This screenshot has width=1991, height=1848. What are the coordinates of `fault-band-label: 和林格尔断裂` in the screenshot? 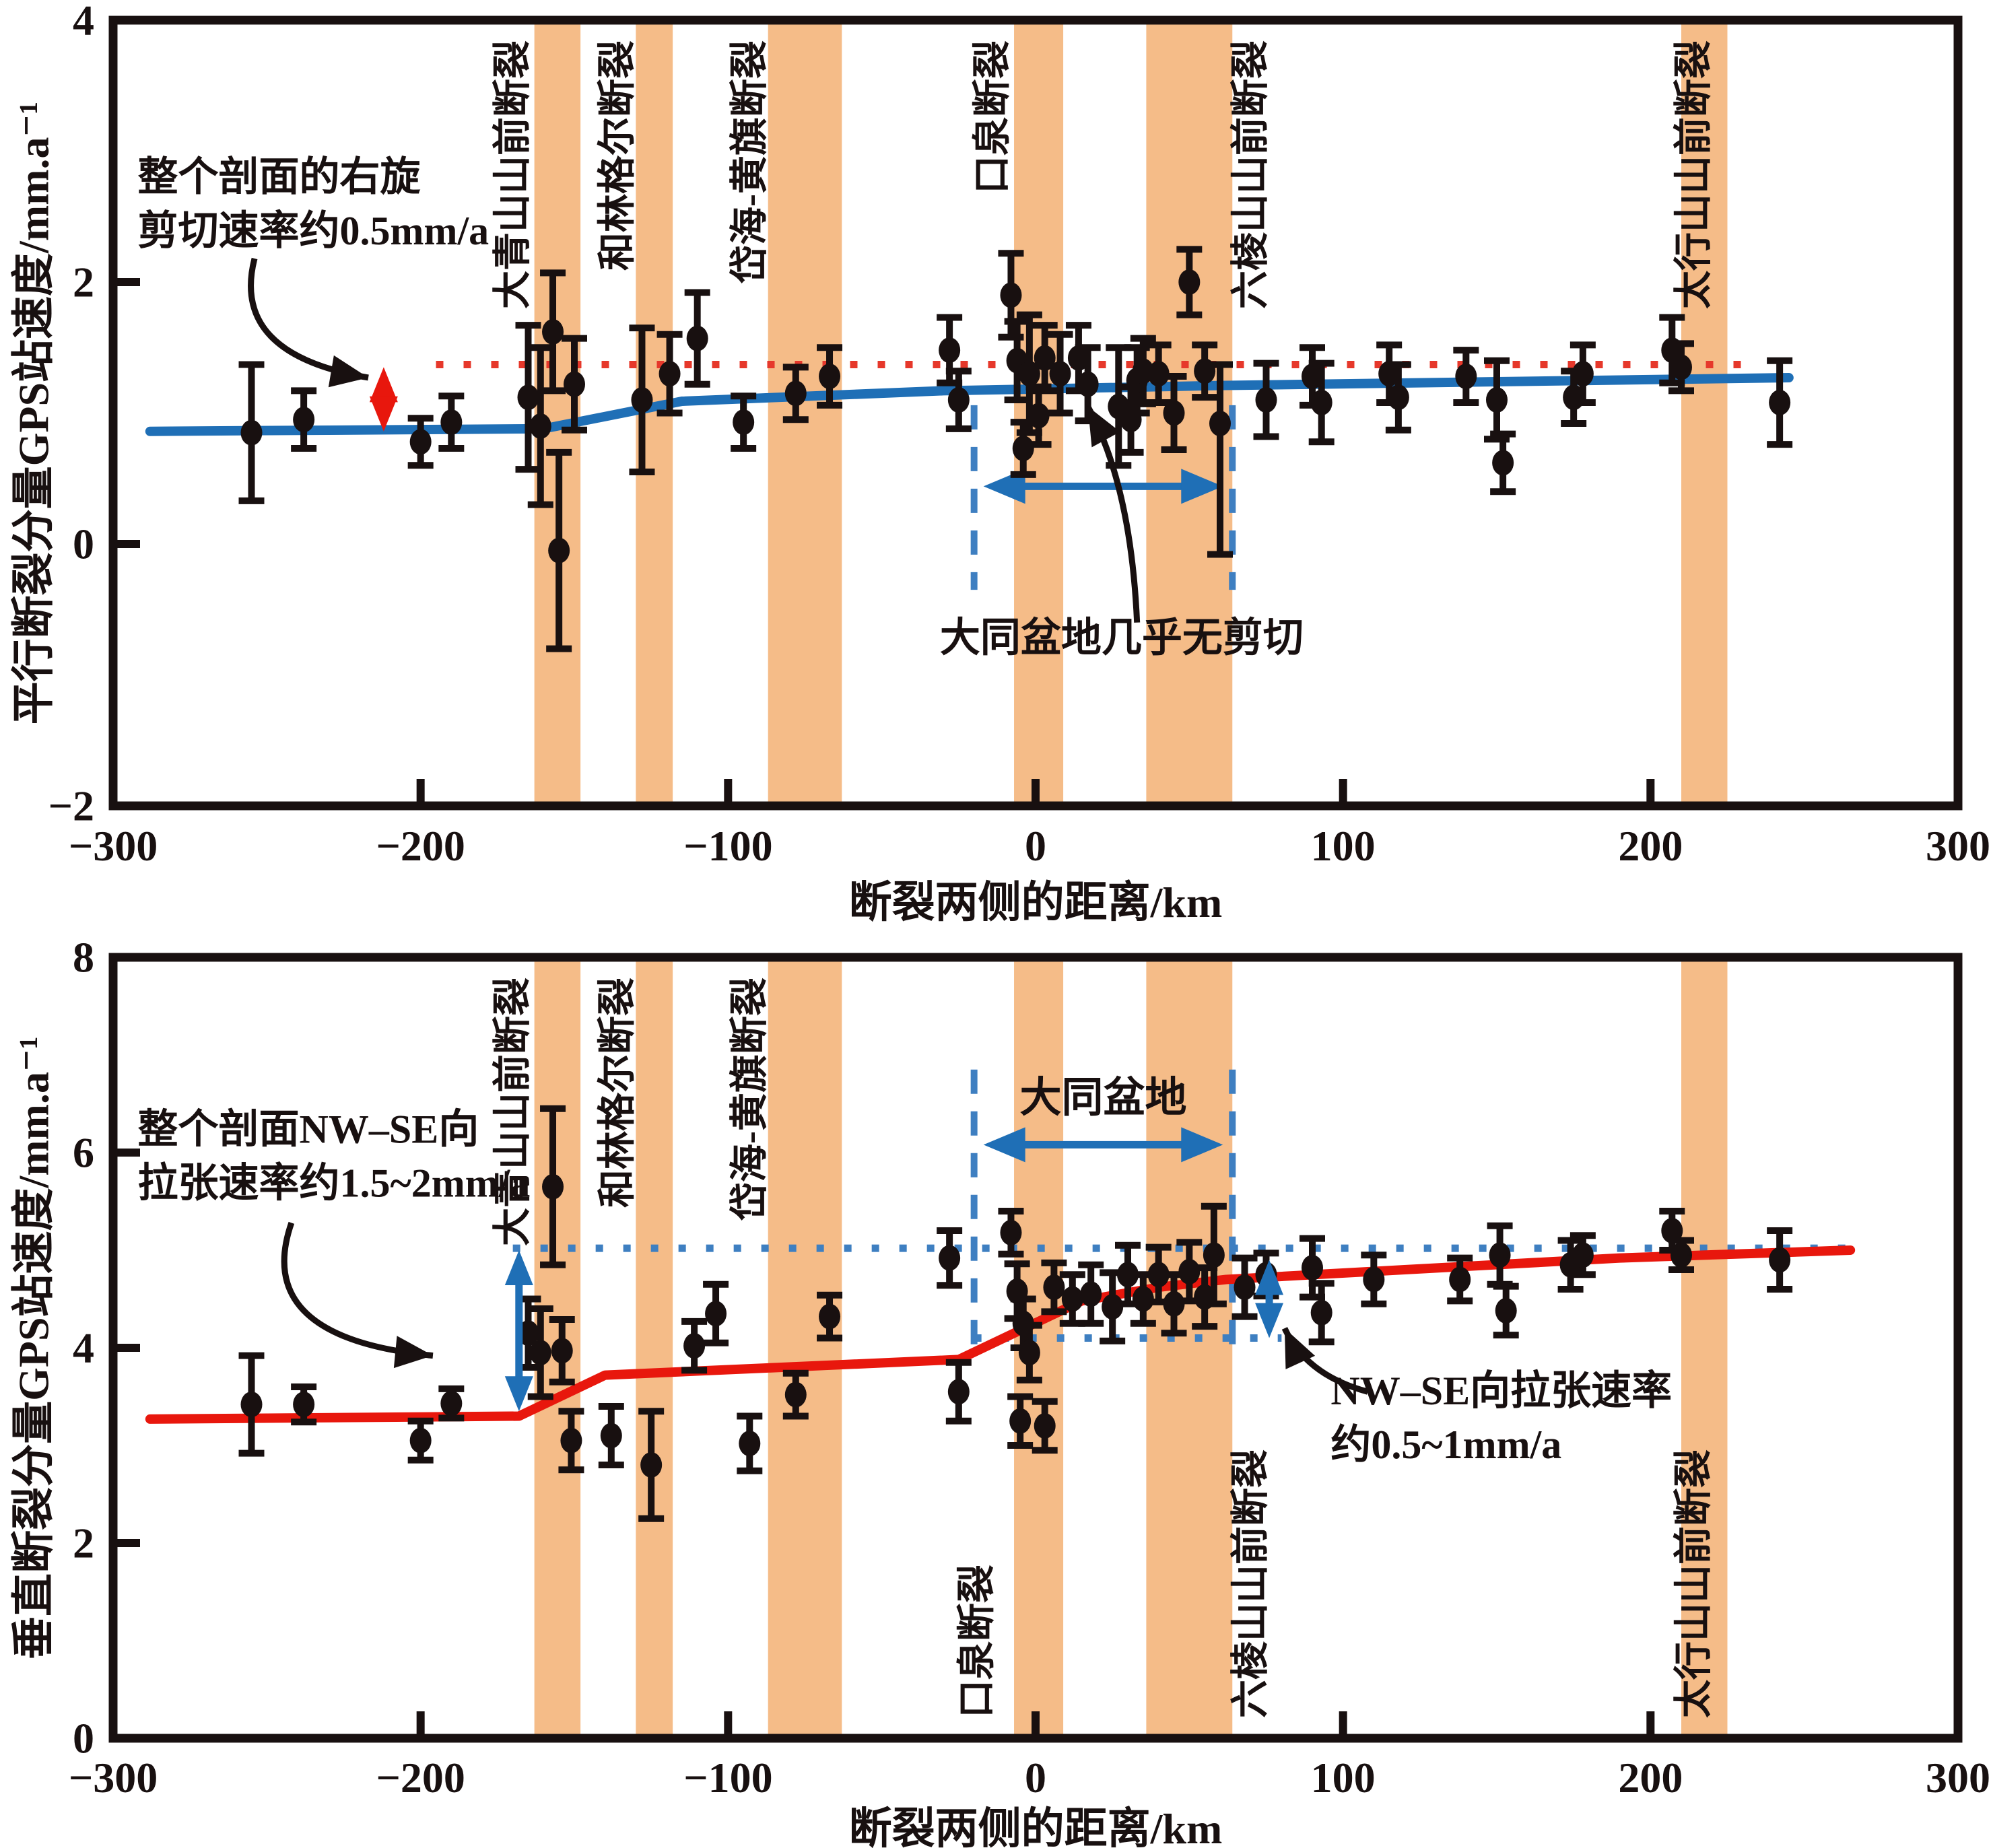 It's located at (617, 155).